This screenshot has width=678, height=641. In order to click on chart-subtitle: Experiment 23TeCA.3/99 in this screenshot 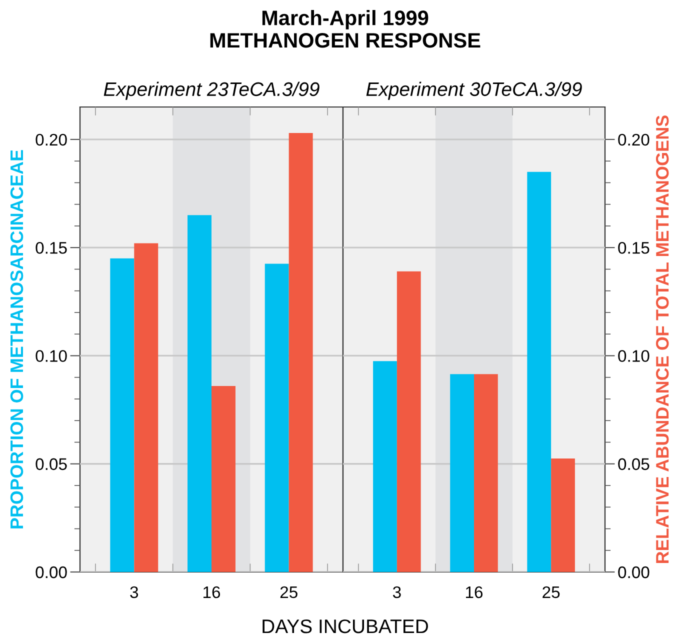, I will do `click(212, 91)`.